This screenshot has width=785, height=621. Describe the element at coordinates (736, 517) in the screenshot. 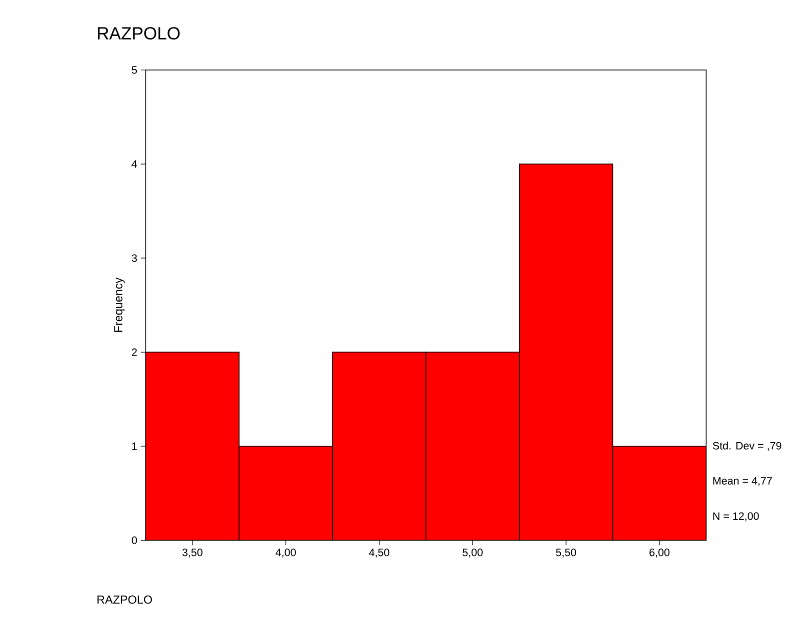

I see `text: N = 12,00` at that location.